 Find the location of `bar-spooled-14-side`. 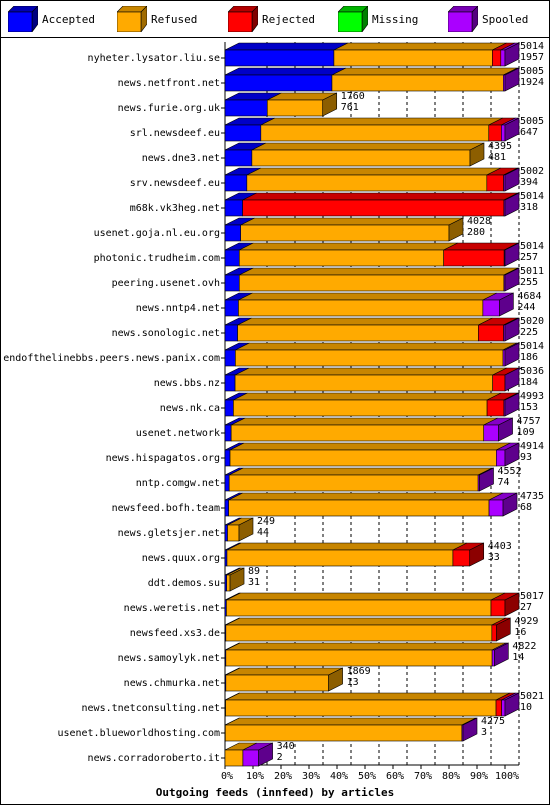

bar-spooled-14-side is located at coordinates (512, 404).